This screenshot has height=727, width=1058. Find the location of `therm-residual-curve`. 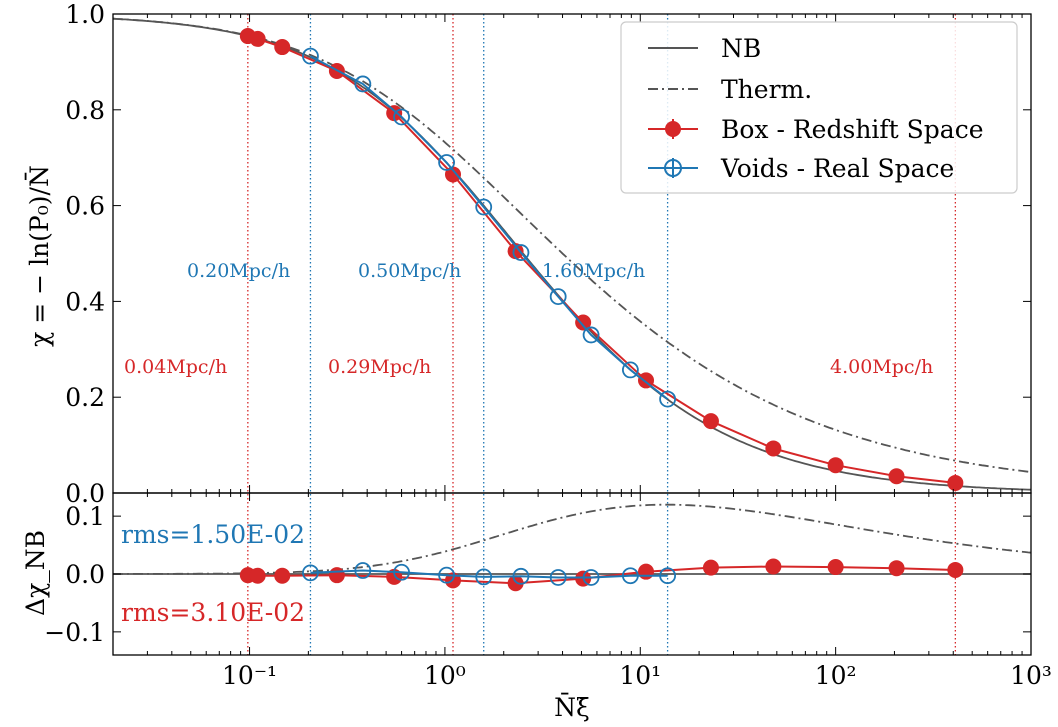

therm-residual-curve is located at coordinates (572, 539).